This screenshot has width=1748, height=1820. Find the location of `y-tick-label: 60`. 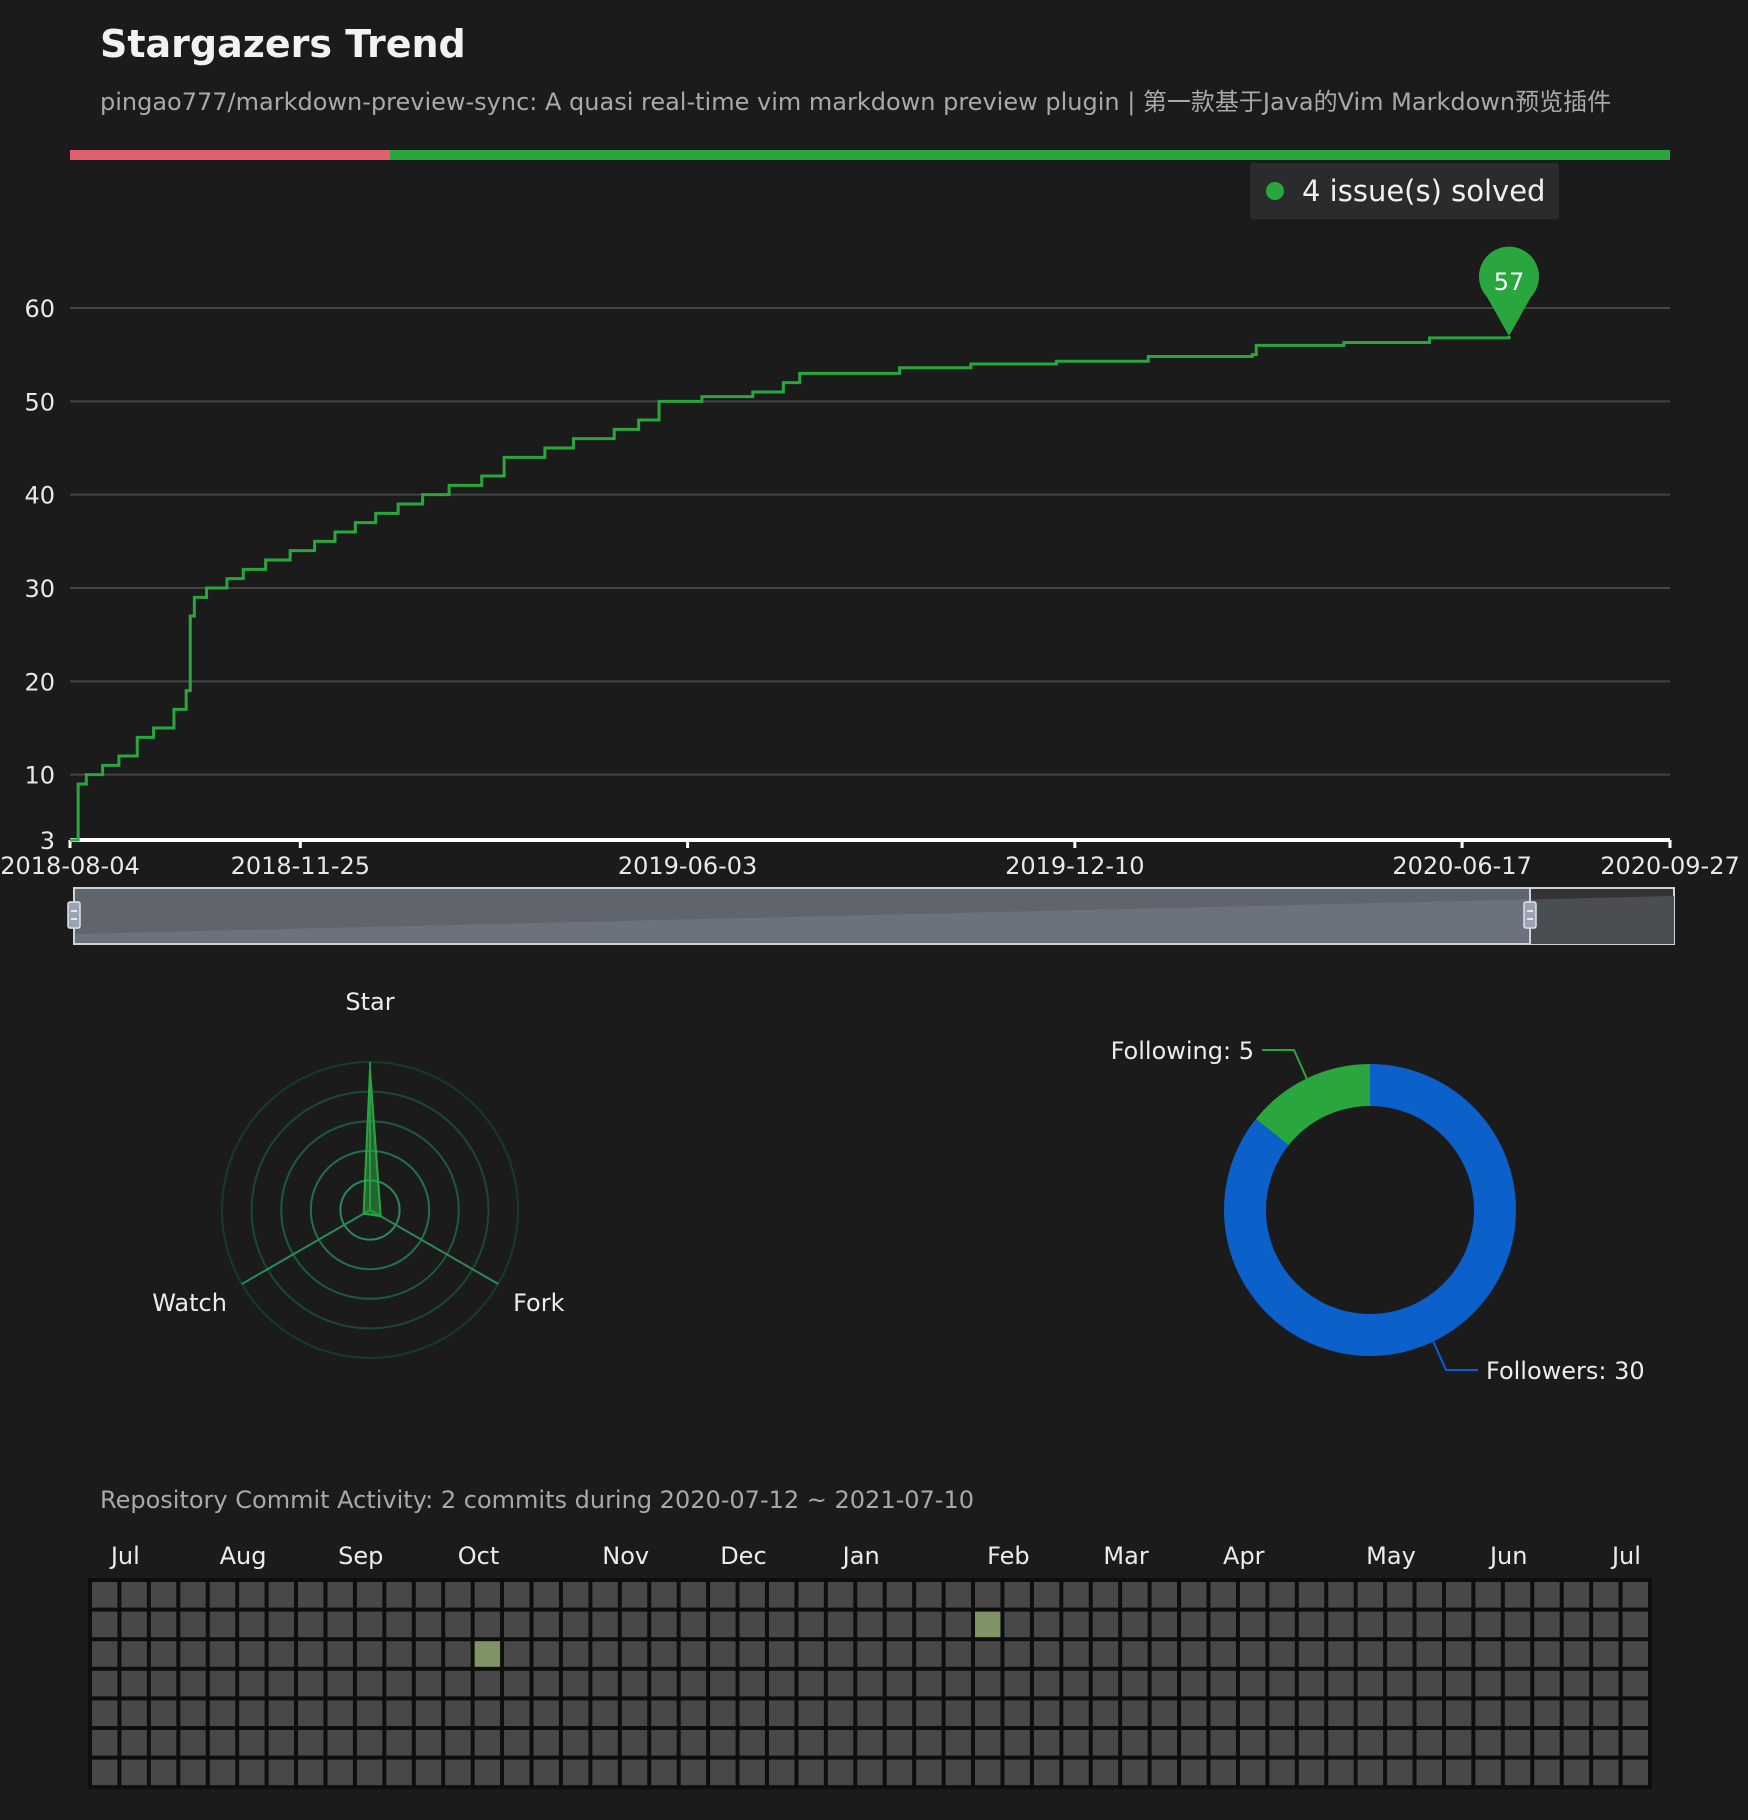

y-tick-label: 60 is located at coordinates (39, 309).